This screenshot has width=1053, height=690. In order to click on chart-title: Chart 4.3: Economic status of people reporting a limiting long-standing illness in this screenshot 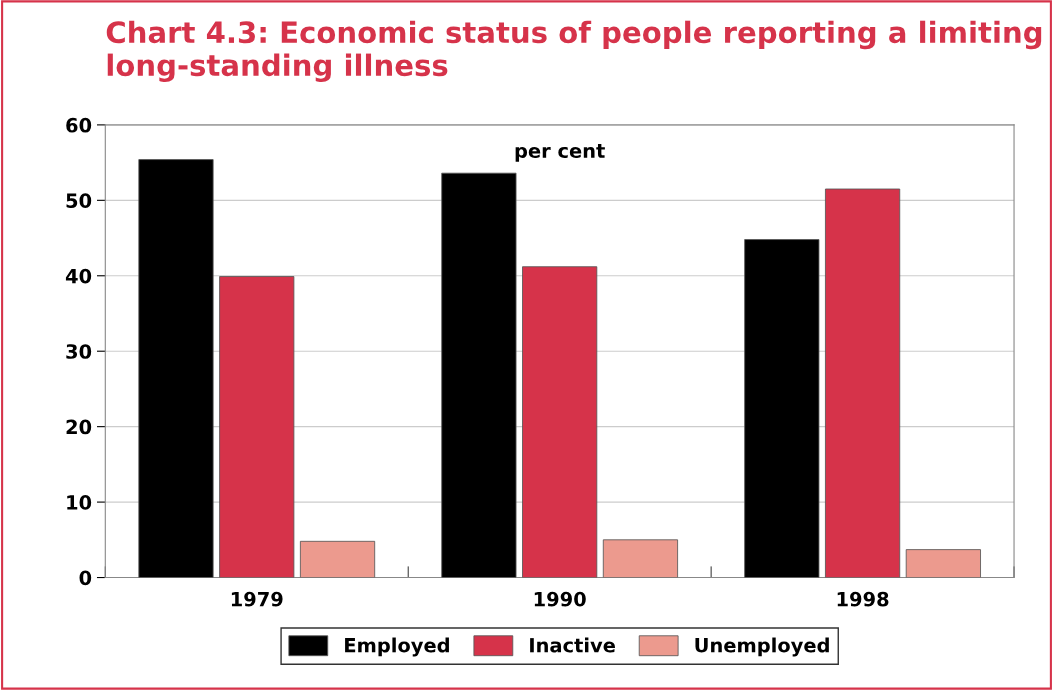, I will do `click(574, 51)`.